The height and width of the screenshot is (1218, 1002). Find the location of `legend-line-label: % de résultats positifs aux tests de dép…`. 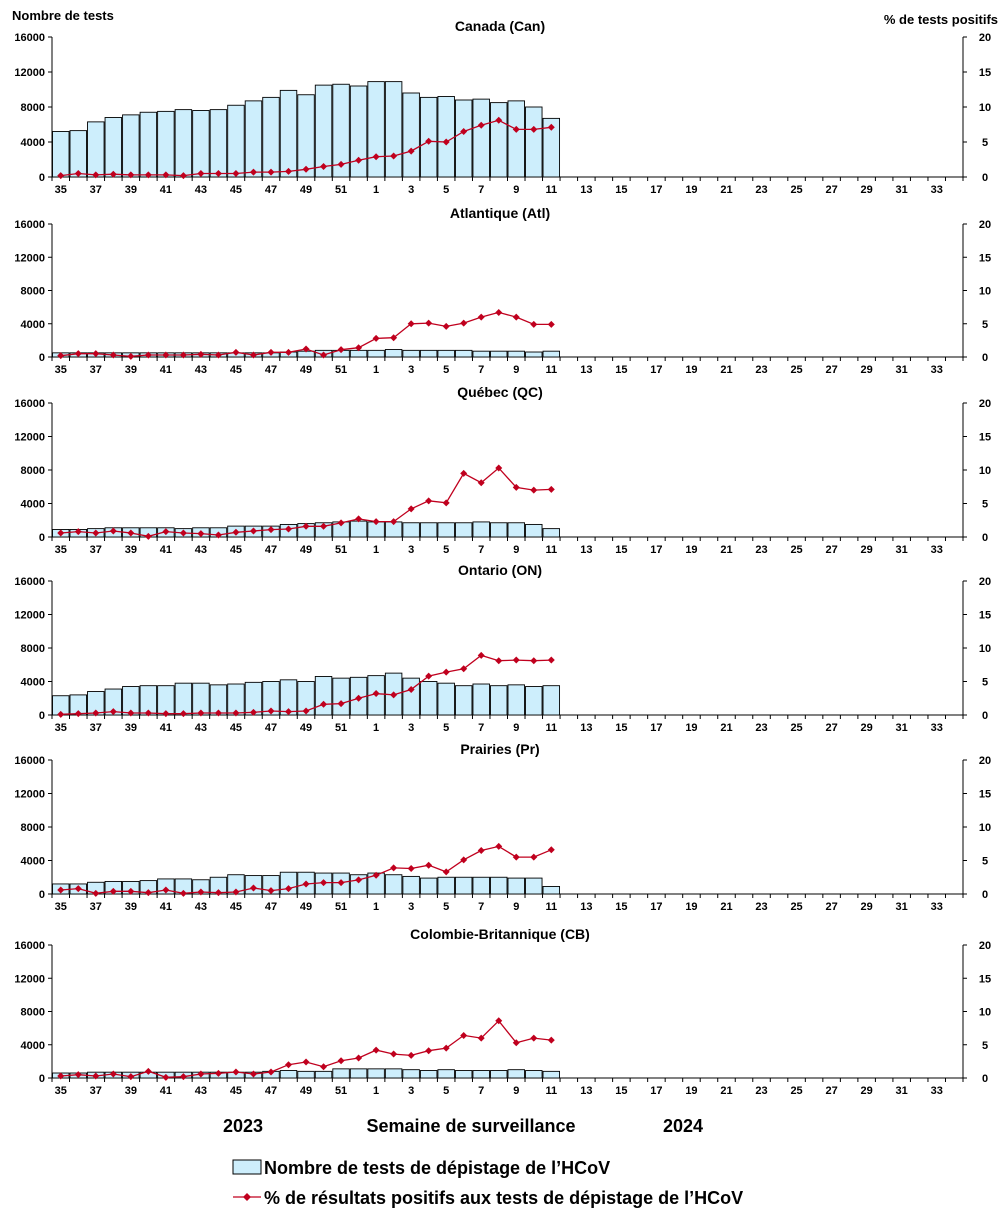

legend-line-label: % de résultats positifs aux tests de dép… is located at coordinates (503, 1198).